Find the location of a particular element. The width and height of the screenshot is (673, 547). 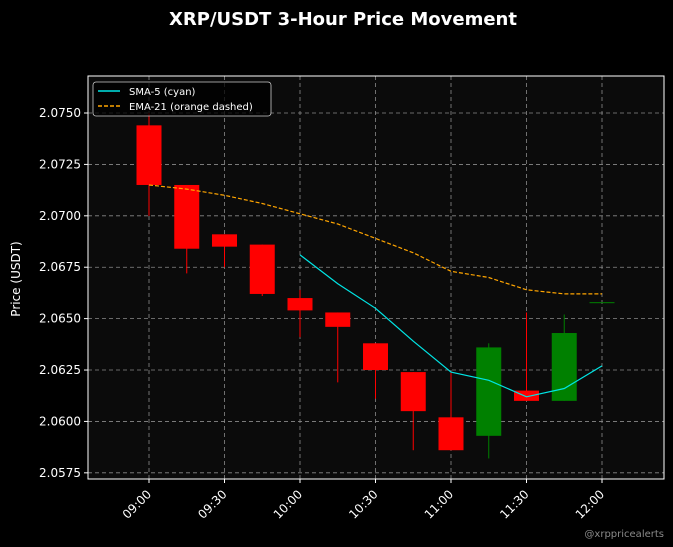

y-tick-label: 2.0575 is located at coordinates (60, 473).